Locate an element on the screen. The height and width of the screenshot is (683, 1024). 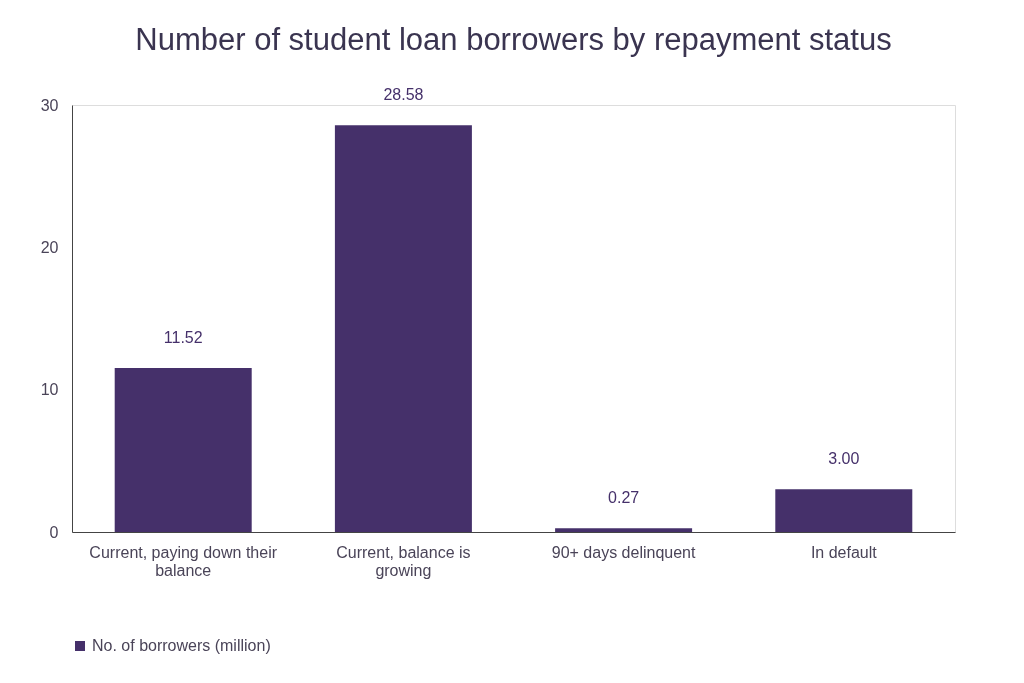
data-label: 28.58 is located at coordinates (403, 95).